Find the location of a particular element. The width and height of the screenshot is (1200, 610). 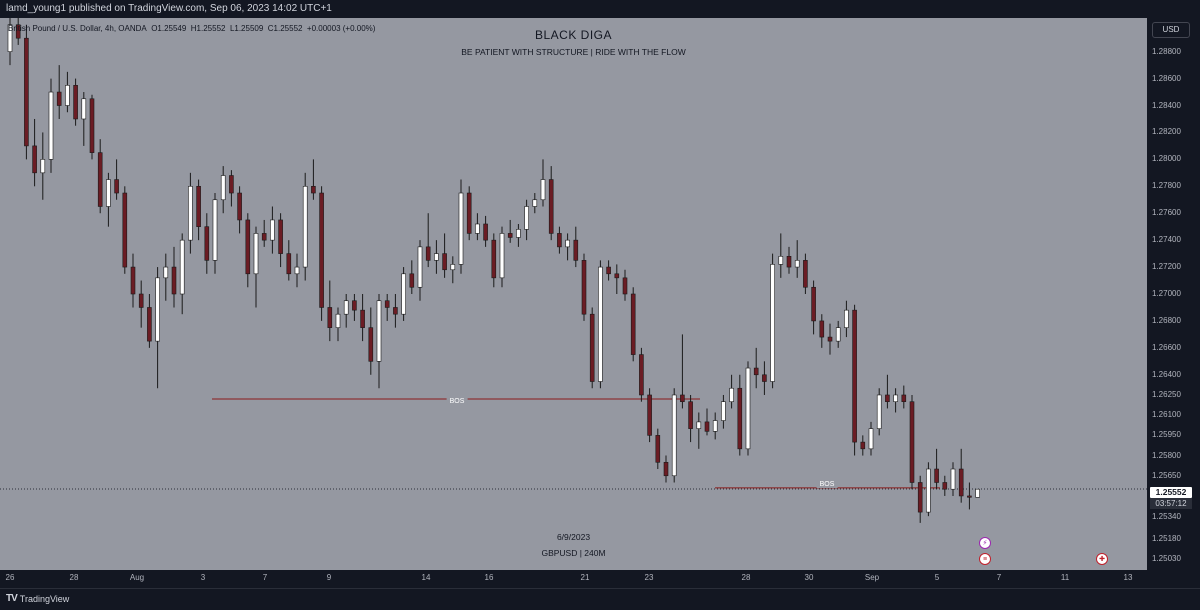

price-tick-label: 1.27200 is located at coordinates (1166, 267).